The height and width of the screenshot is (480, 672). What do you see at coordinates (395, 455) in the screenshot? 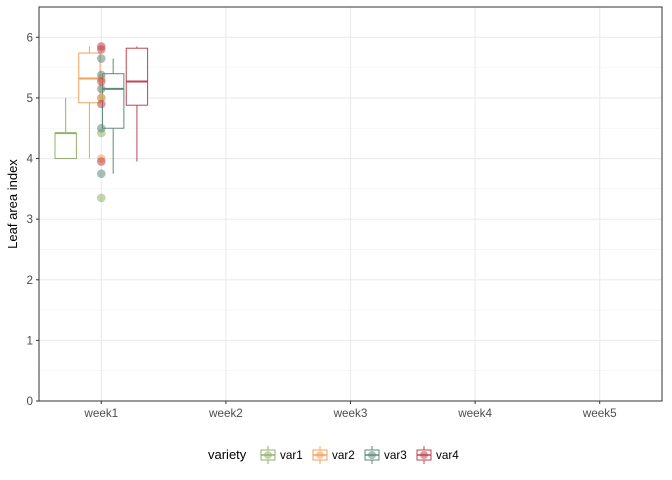
I see `legend-label: var3` at bounding box center [395, 455].